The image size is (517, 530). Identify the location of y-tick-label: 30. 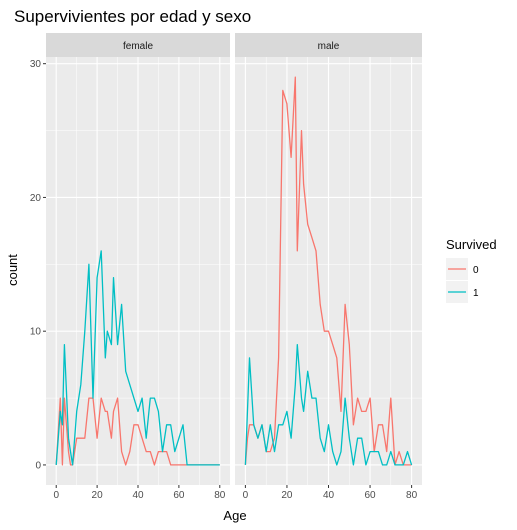
(36, 64).